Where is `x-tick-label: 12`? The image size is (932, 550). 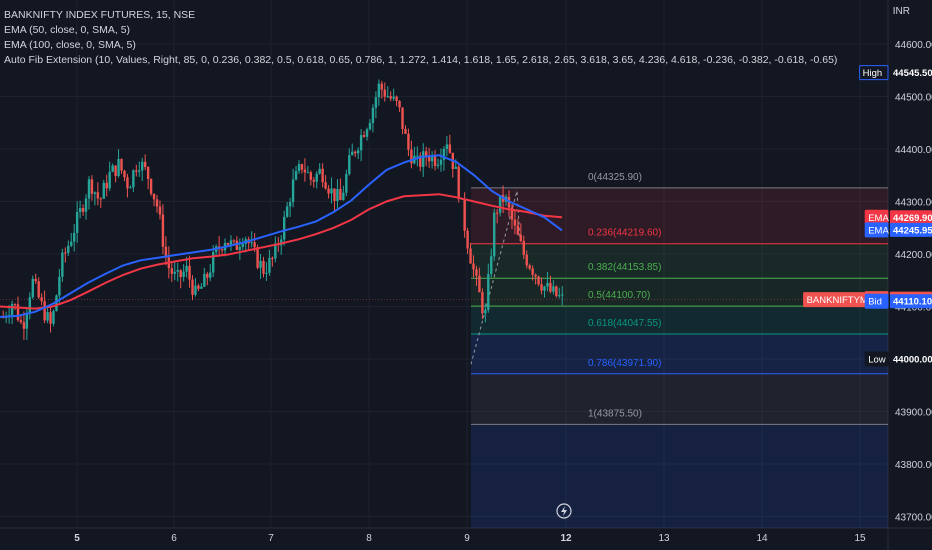 x-tick-label: 12 is located at coordinates (566, 538).